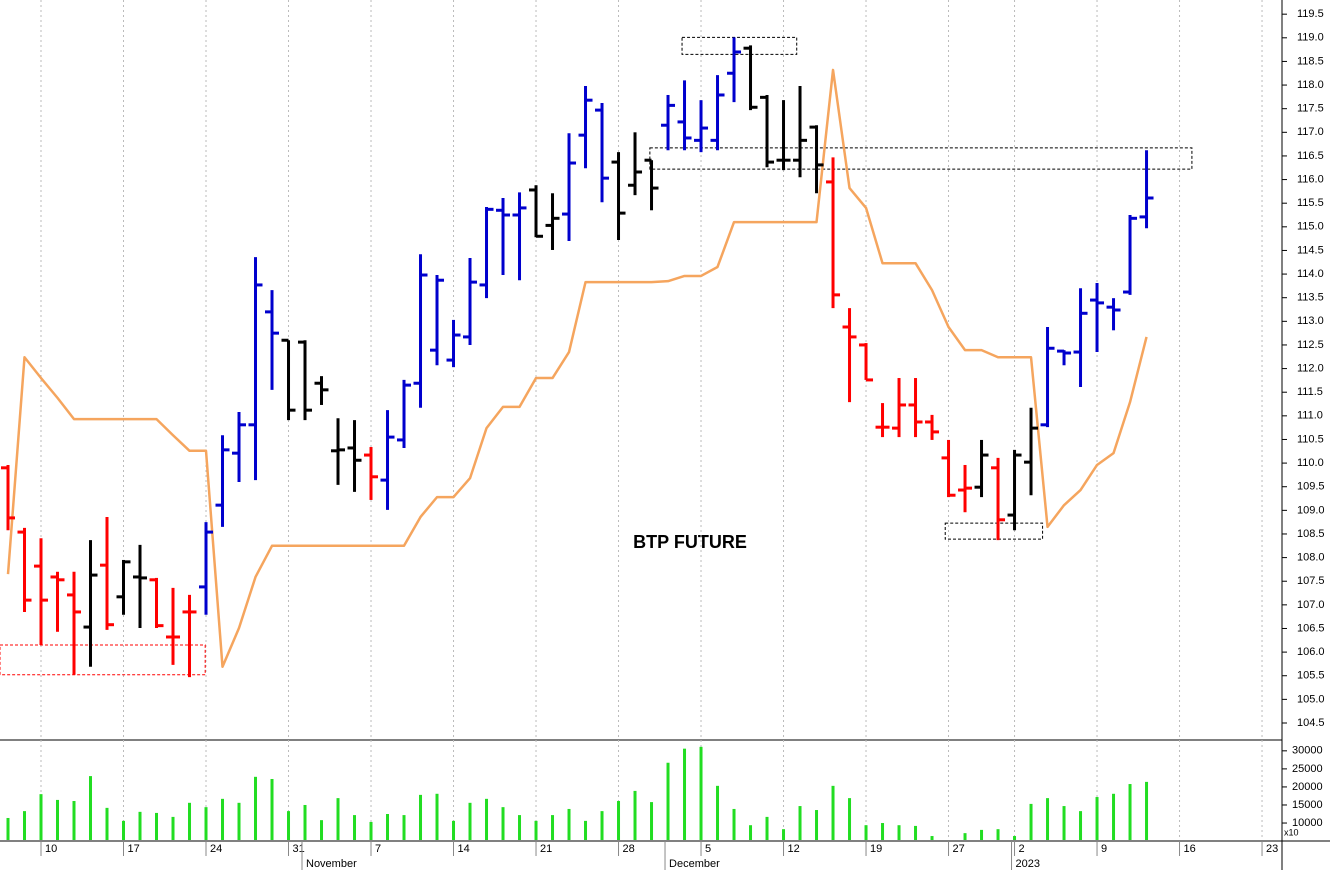 Image resolution: width=1330 pixels, height=870 pixels. I want to click on y-tick-label: 110.0, so click(1310, 463).